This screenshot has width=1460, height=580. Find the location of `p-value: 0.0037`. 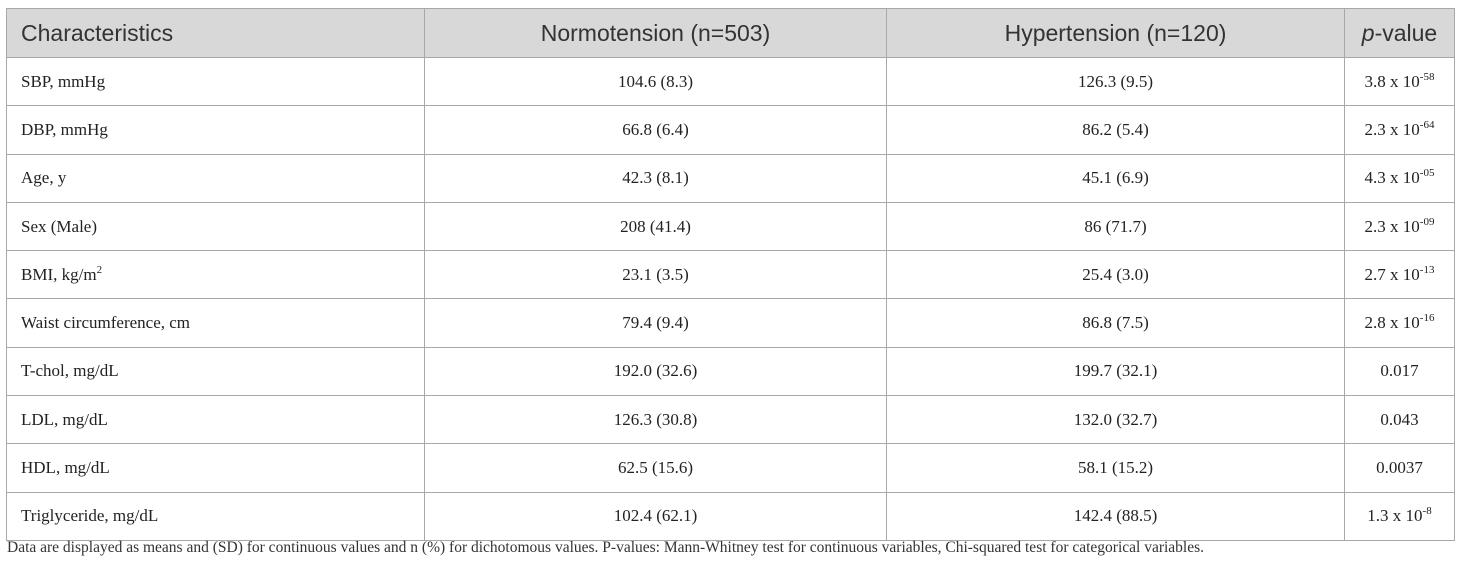

p-value: 0.0037 is located at coordinates (1399, 468).